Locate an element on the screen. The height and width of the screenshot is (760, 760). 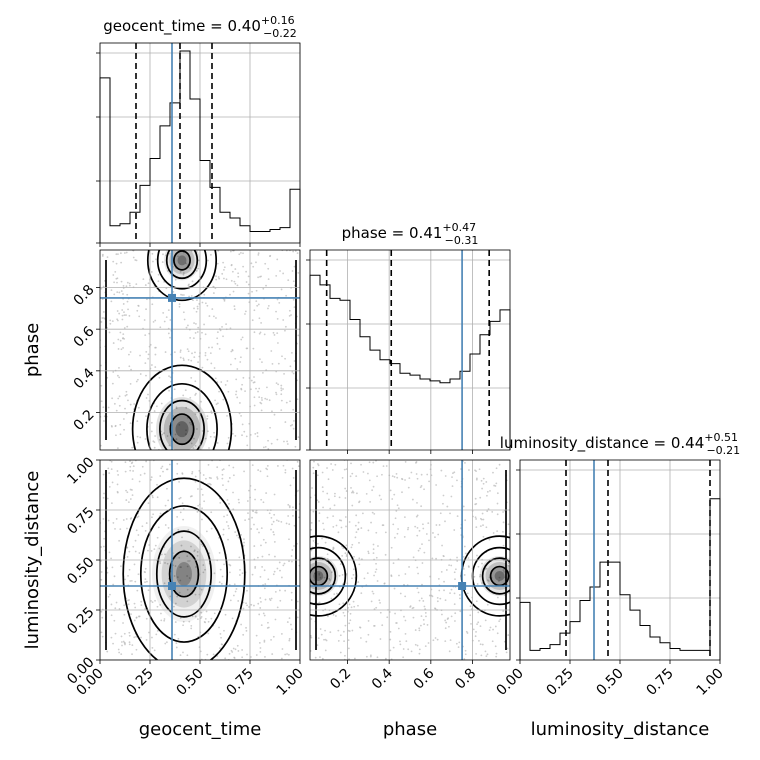
title-main: luminosity_distance = 0.44 is located at coordinates (602, 443).